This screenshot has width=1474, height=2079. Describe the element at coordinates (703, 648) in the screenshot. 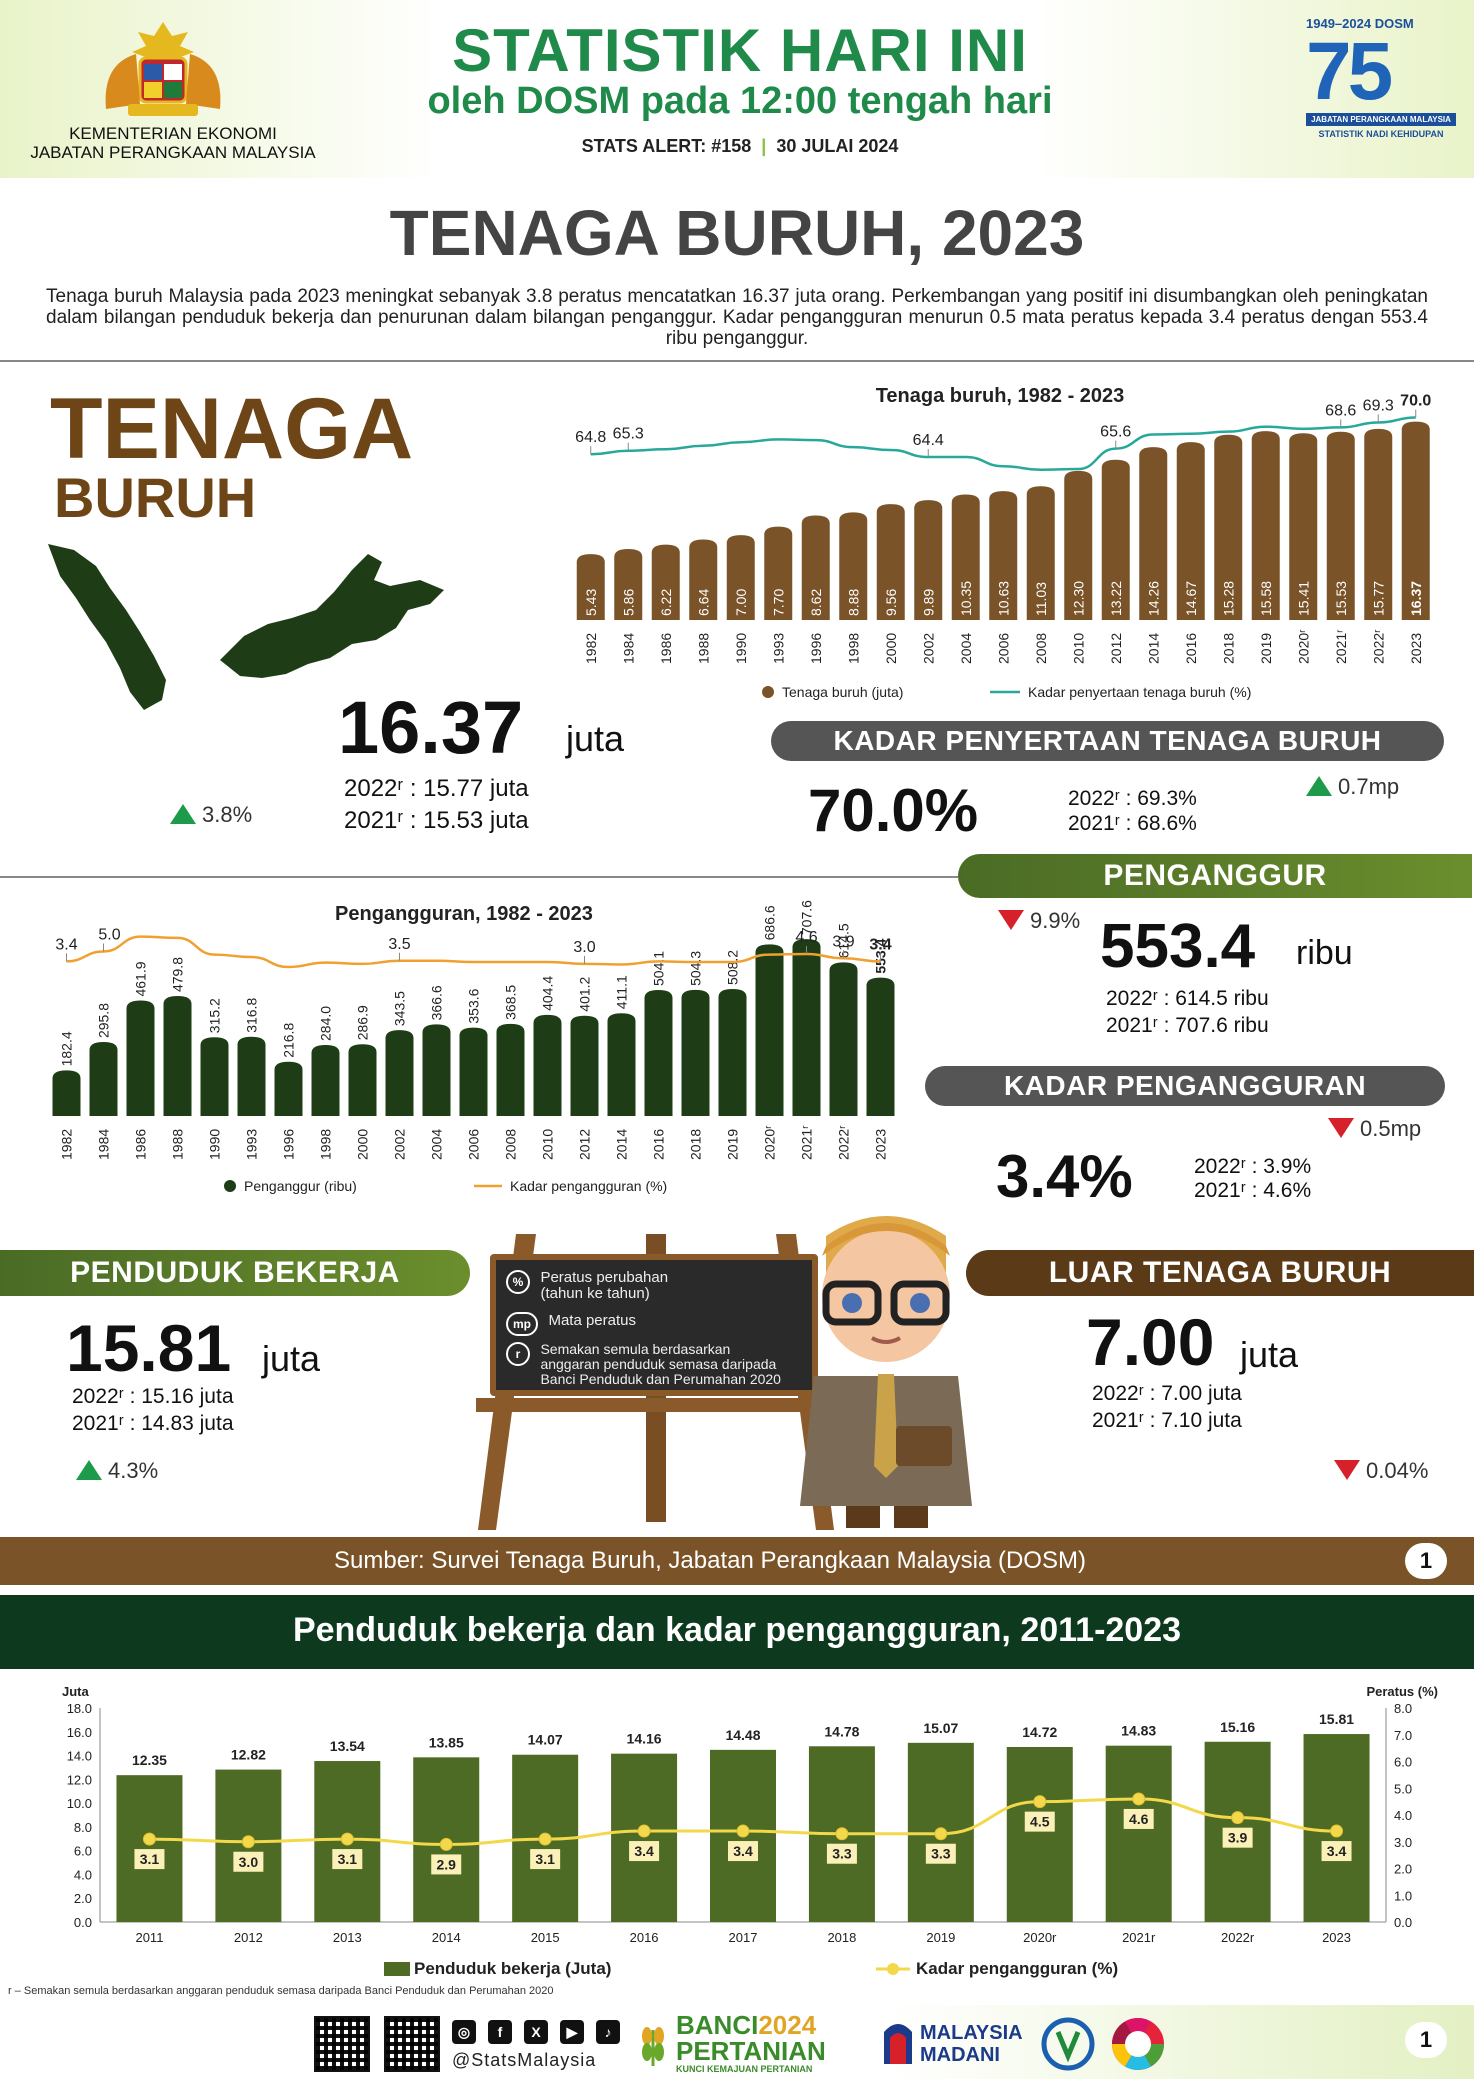

I see `x-tick-label: 1988` at that location.